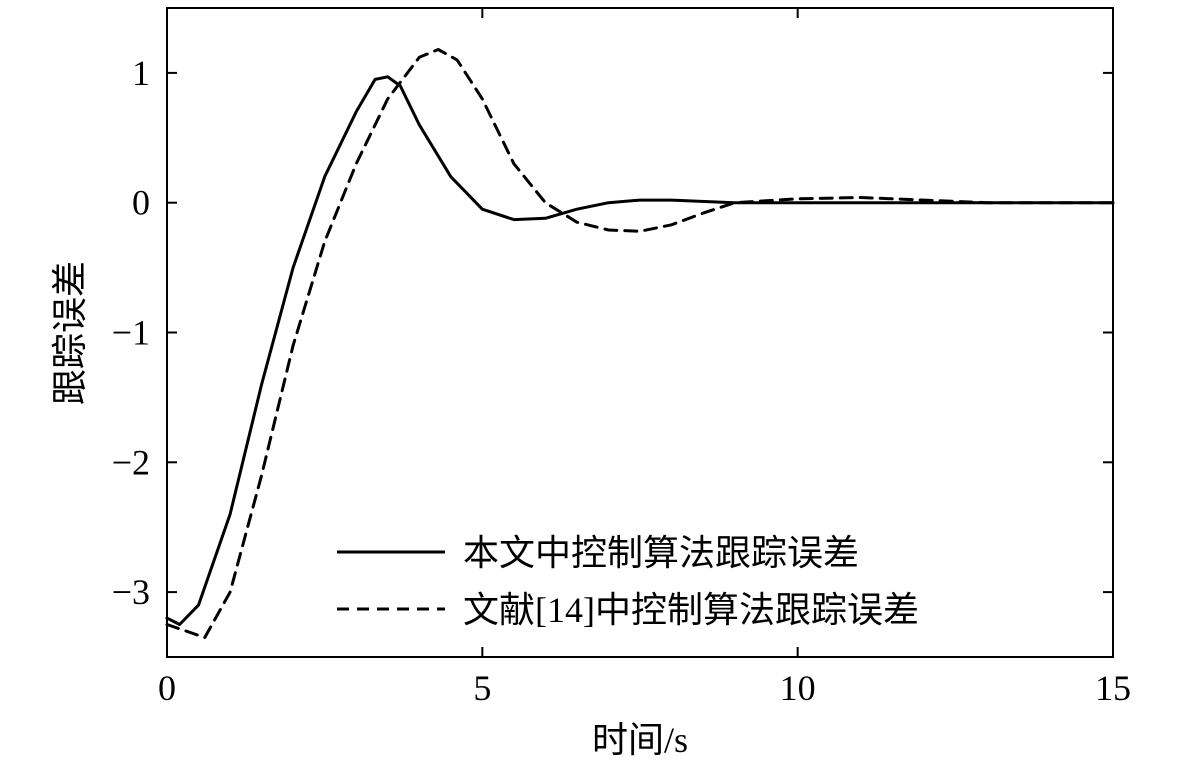  What do you see at coordinates (798, 688) in the screenshot?
I see `x-tick-label: 10` at bounding box center [798, 688].